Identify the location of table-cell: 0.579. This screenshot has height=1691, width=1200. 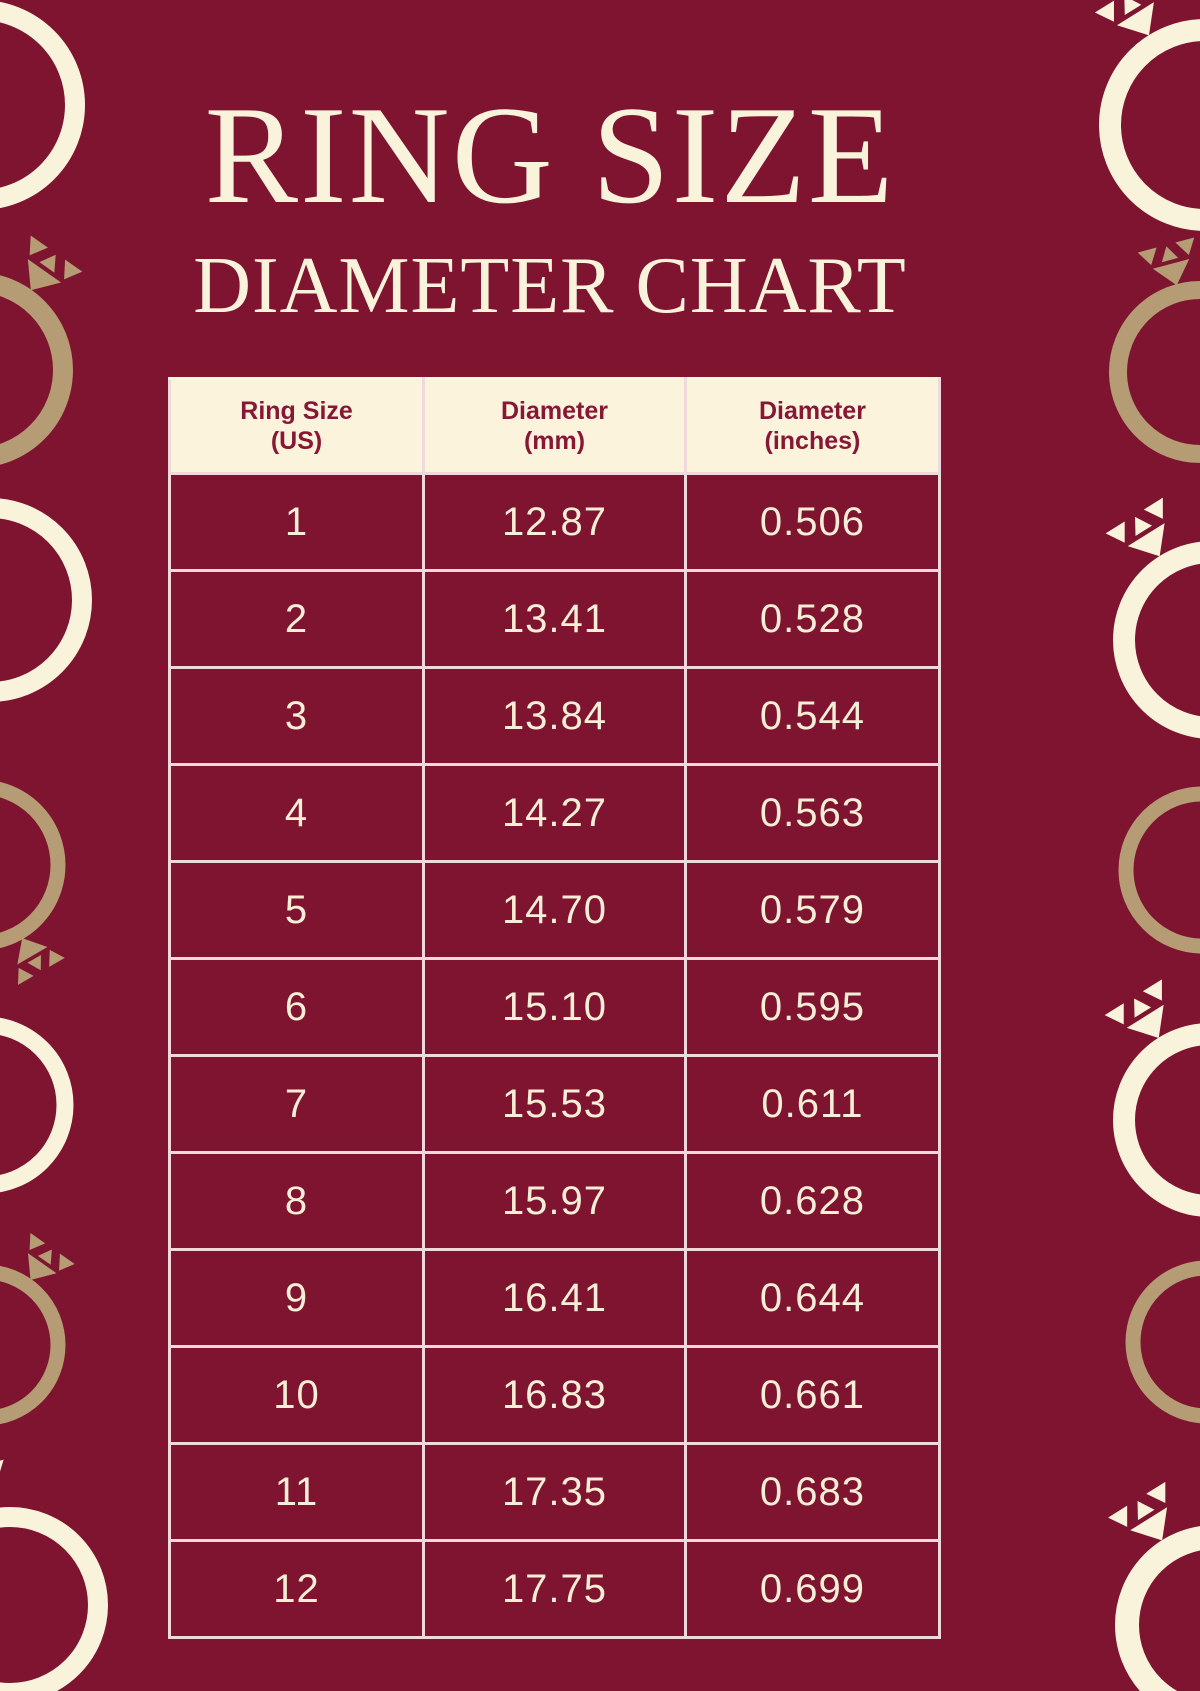
(812, 910).